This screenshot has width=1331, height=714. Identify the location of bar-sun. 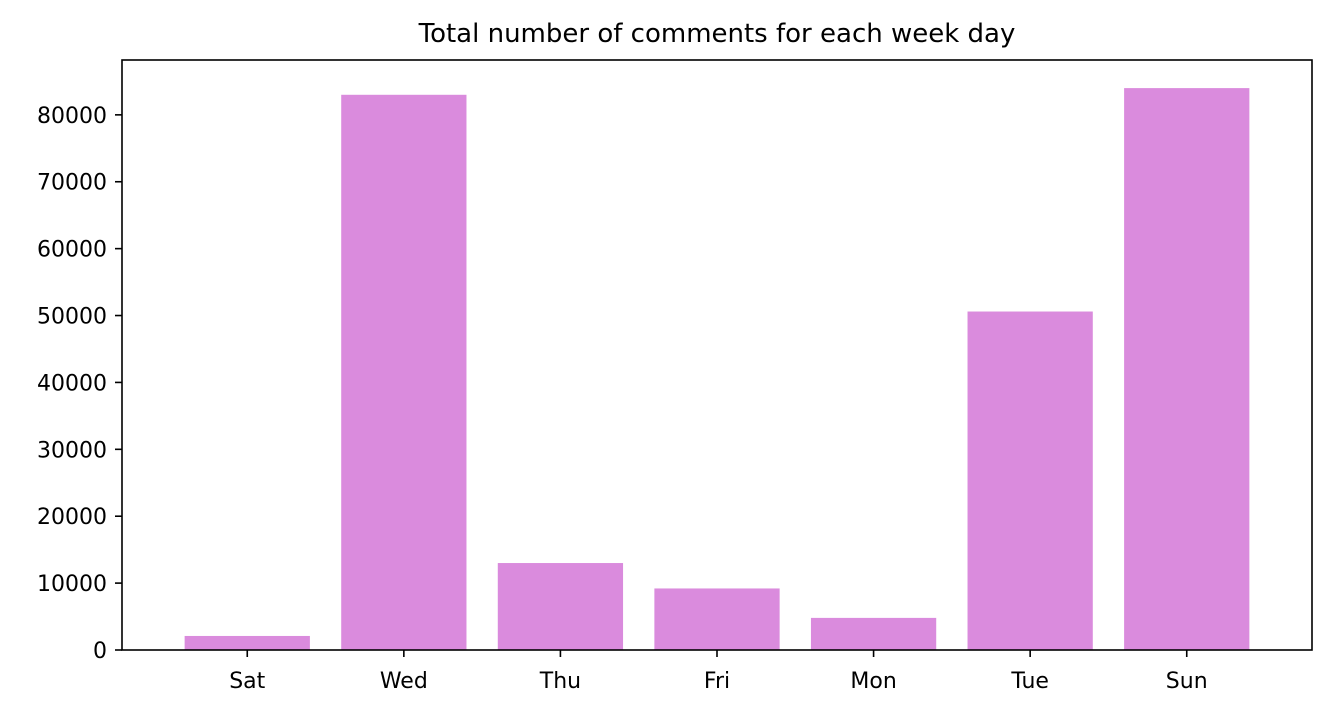
(1187, 369).